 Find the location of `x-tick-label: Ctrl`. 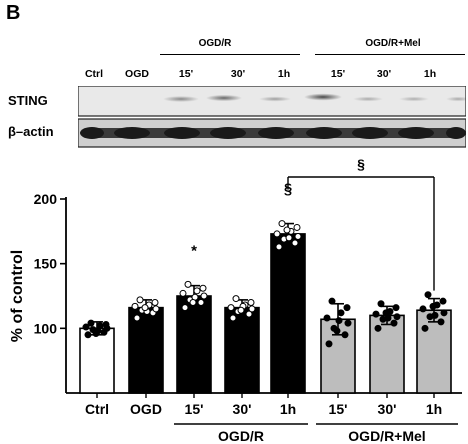

x-tick-label: Ctrl is located at coordinates (97, 409).